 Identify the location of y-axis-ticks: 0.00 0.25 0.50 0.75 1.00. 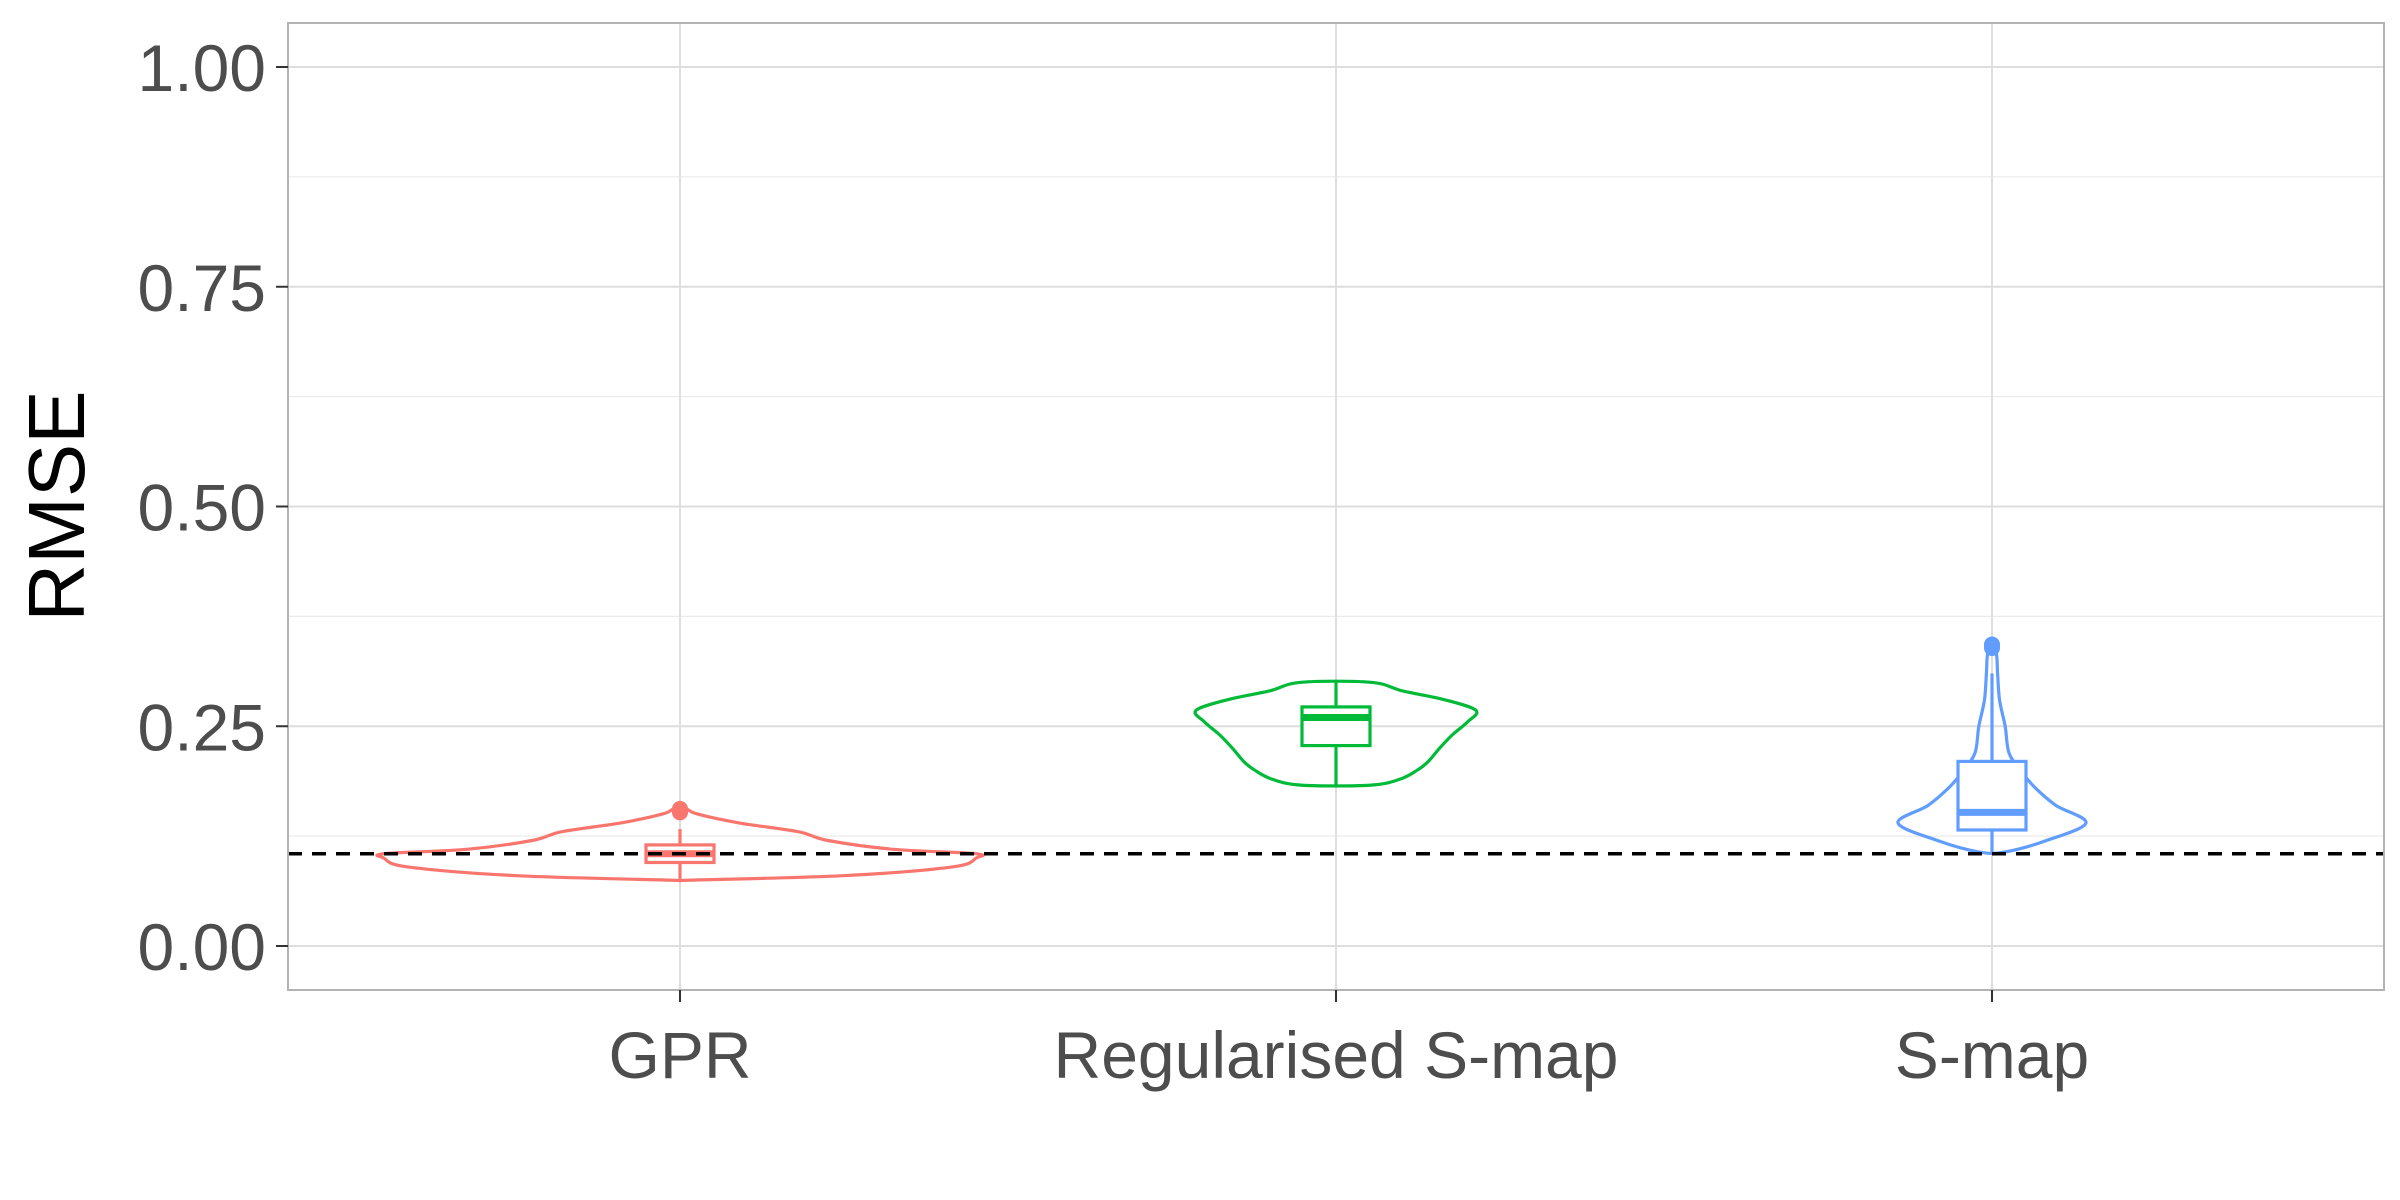
(213, 507).